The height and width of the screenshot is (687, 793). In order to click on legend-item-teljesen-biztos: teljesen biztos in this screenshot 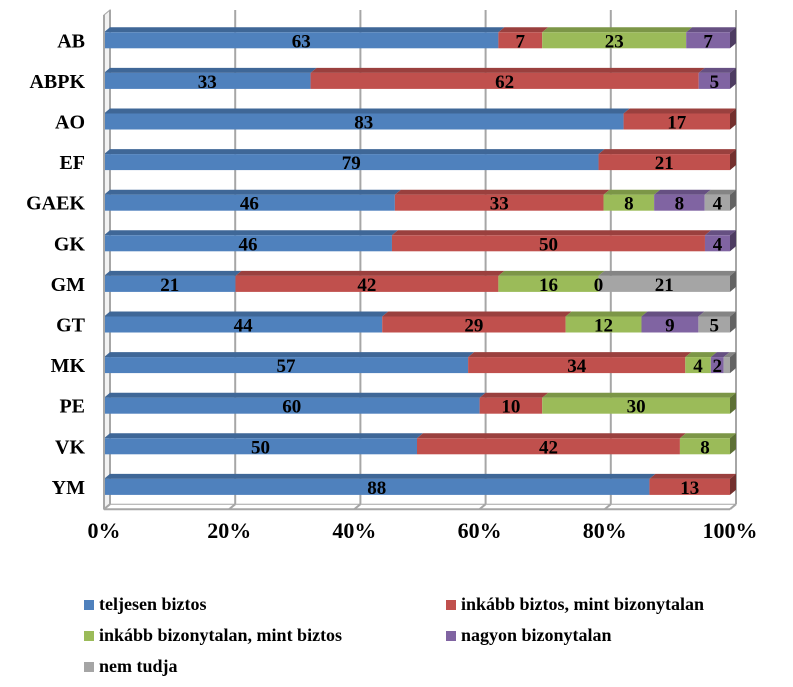, I will do `click(145, 604)`.